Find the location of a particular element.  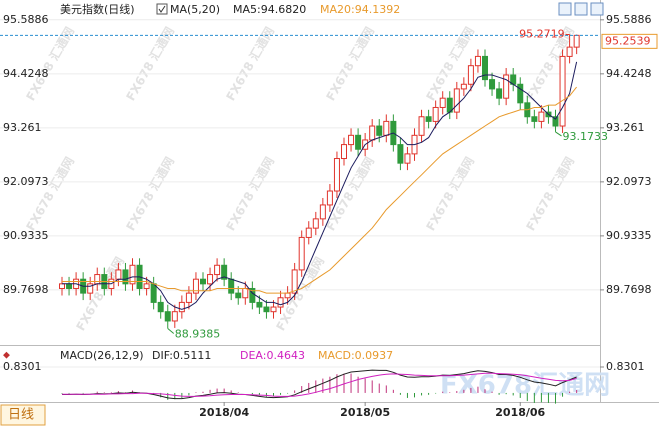

panel-marker: ◆ is located at coordinates (6, 356).